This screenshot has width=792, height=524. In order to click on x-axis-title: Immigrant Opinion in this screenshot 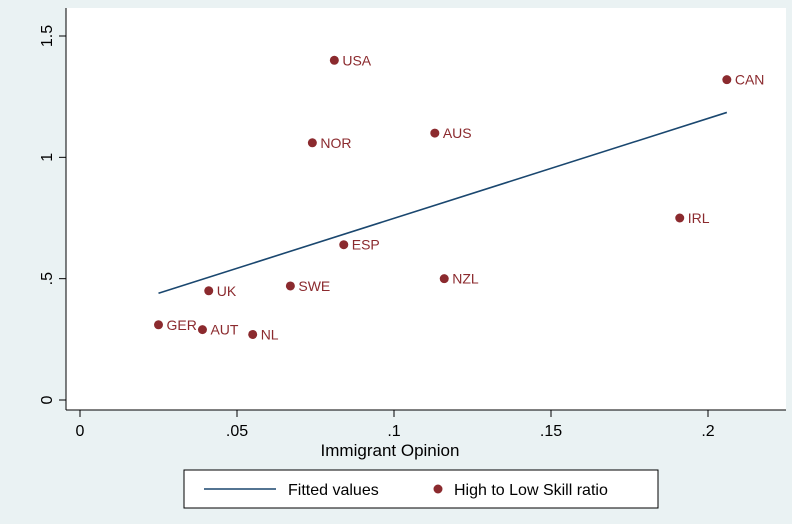, I will do `click(390, 450)`.